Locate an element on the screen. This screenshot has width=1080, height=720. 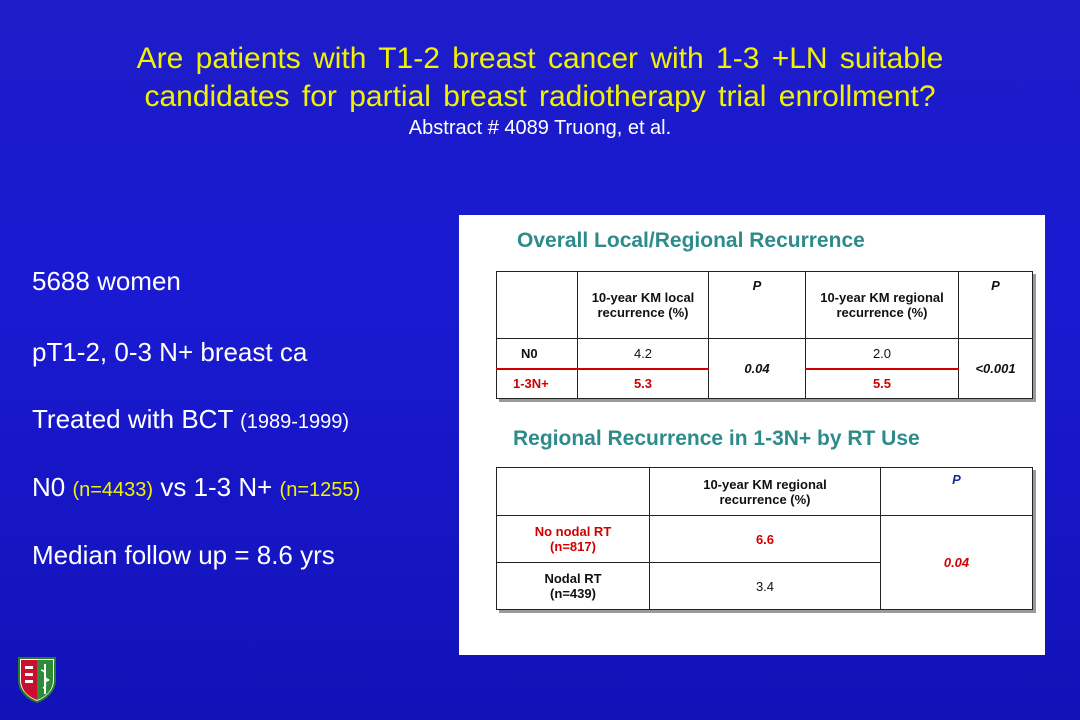
table1-row-n0-label: N0 is located at coordinates (537, 353).